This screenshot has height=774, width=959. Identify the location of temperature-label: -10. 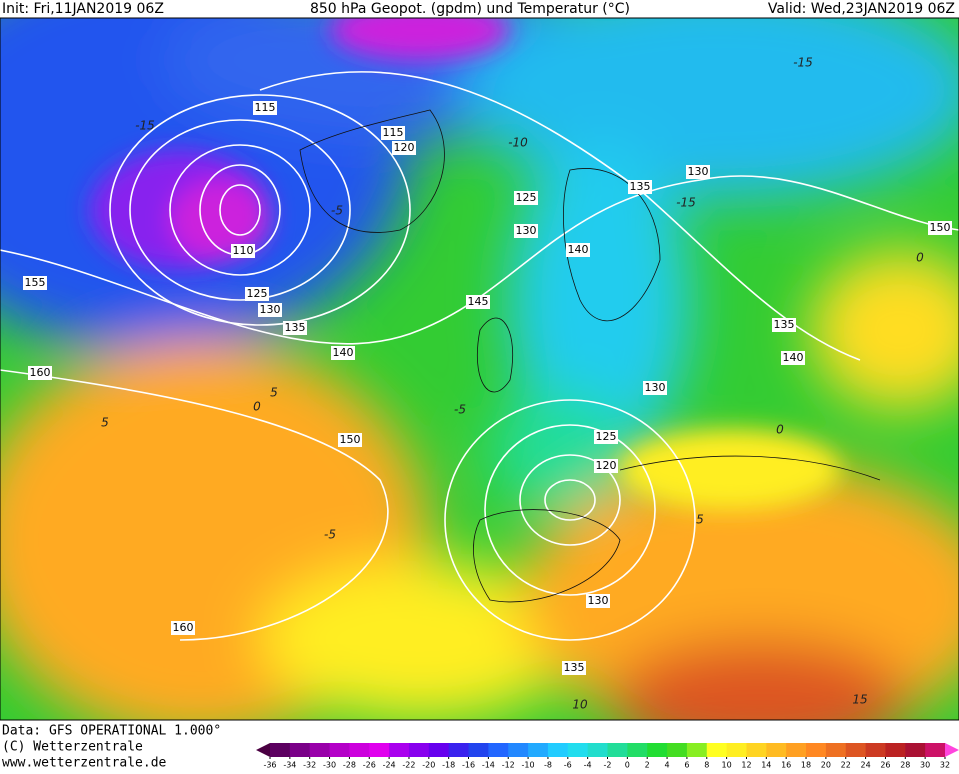
(518, 143).